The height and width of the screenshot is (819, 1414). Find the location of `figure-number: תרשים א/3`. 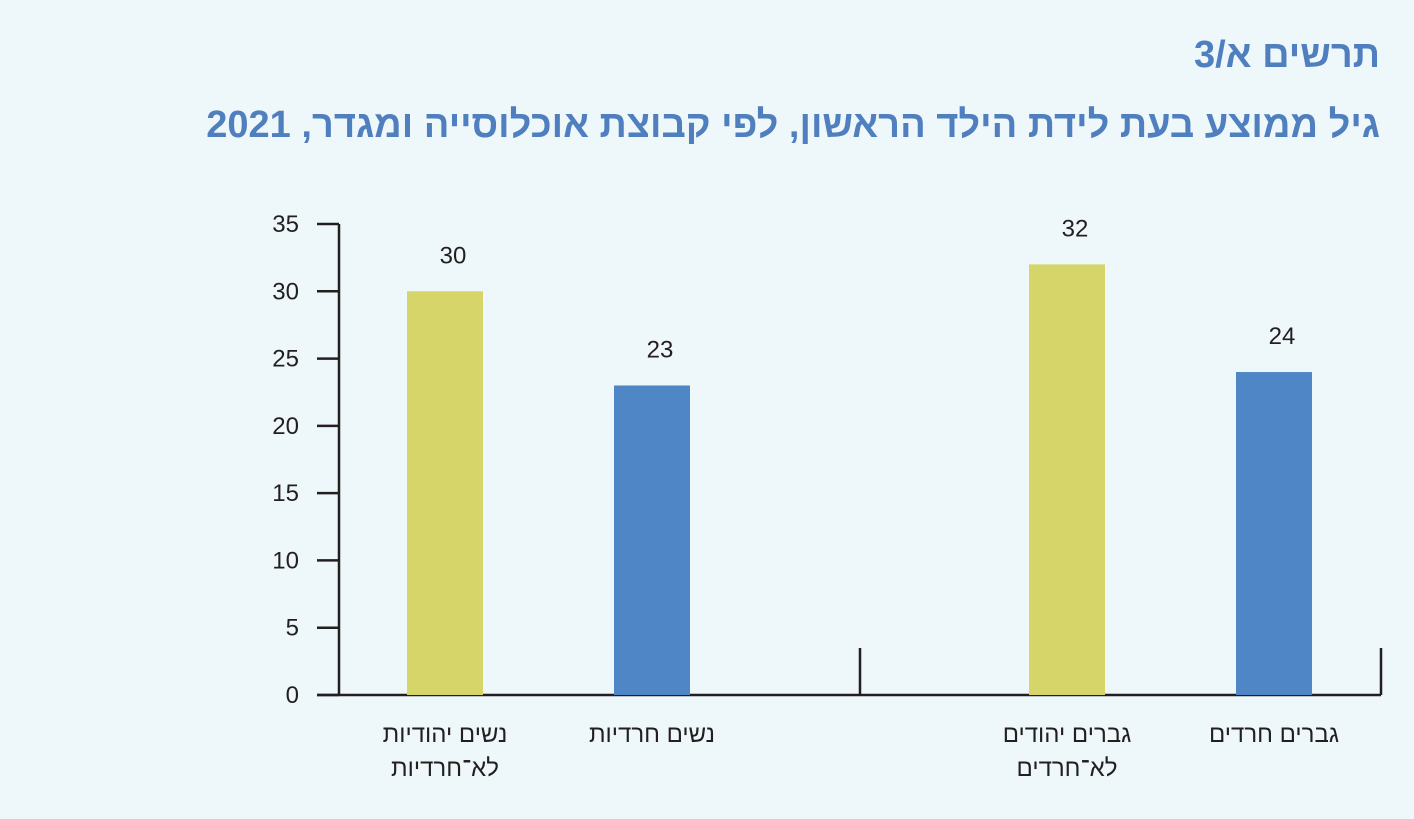

figure-number: תרשים א/3 is located at coordinates (1286, 55).